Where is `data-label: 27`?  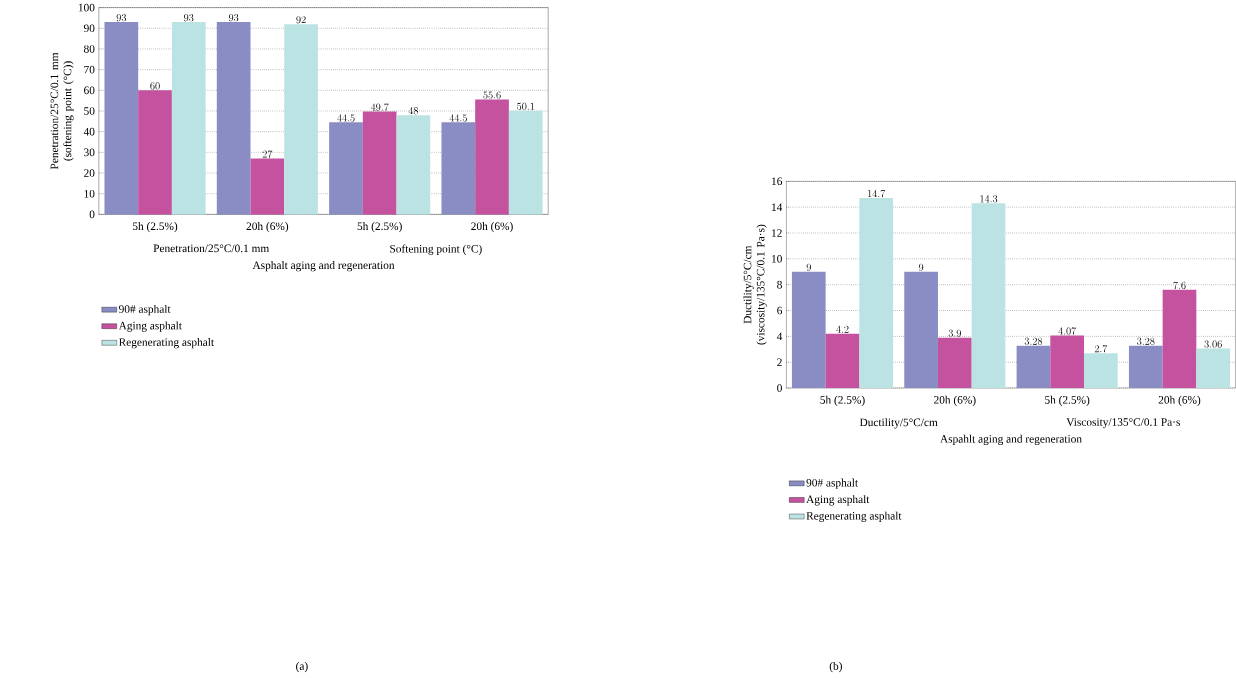 data-label: 27 is located at coordinates (267, 154).